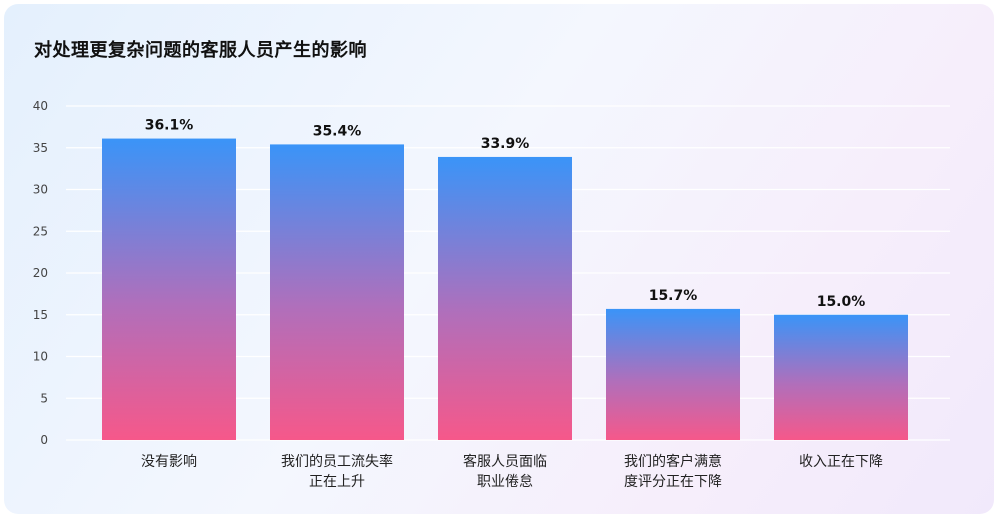 This screenshot has height=520, width=1000. Describe the element at coordinates (169, 462) in the screenshot. I see `x-tick-label: 没有影响` at that location.